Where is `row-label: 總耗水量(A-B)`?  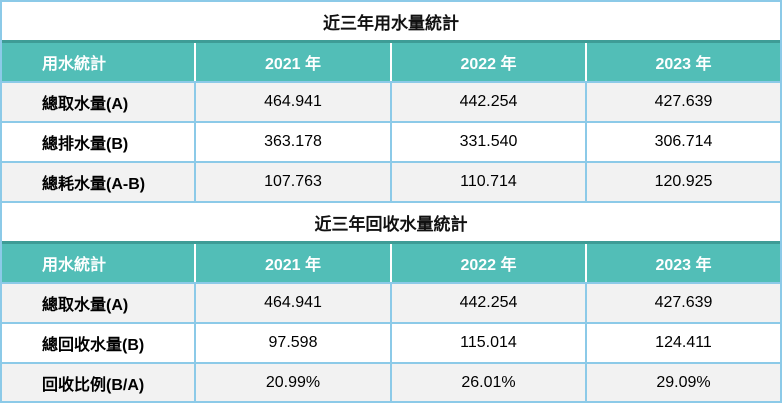
row-label: 總耗水量(A-B) is located at coordinates (94, 184).